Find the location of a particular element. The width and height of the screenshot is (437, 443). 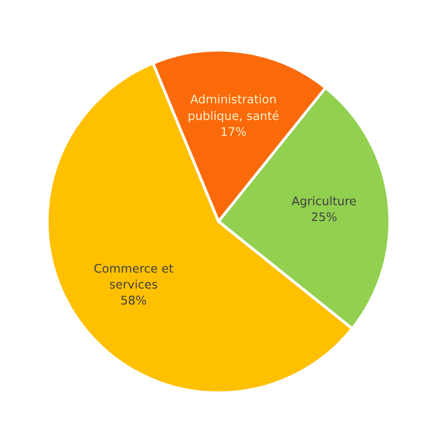

slice-label: Administration publique, santé is located at coordinates (233, 108).